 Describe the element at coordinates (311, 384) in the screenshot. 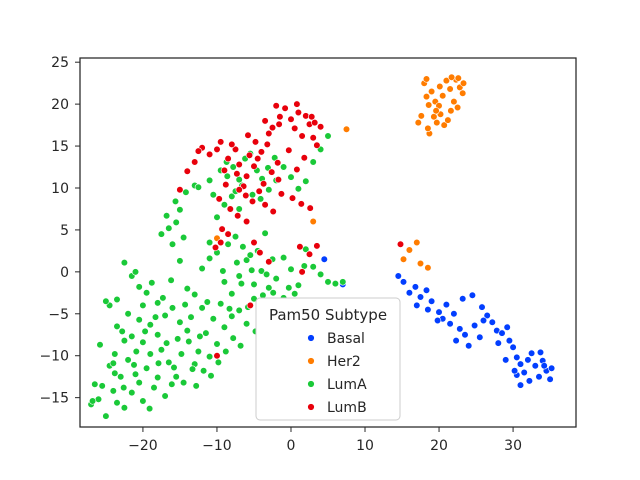

I see `legend-marker-luma` at that location.